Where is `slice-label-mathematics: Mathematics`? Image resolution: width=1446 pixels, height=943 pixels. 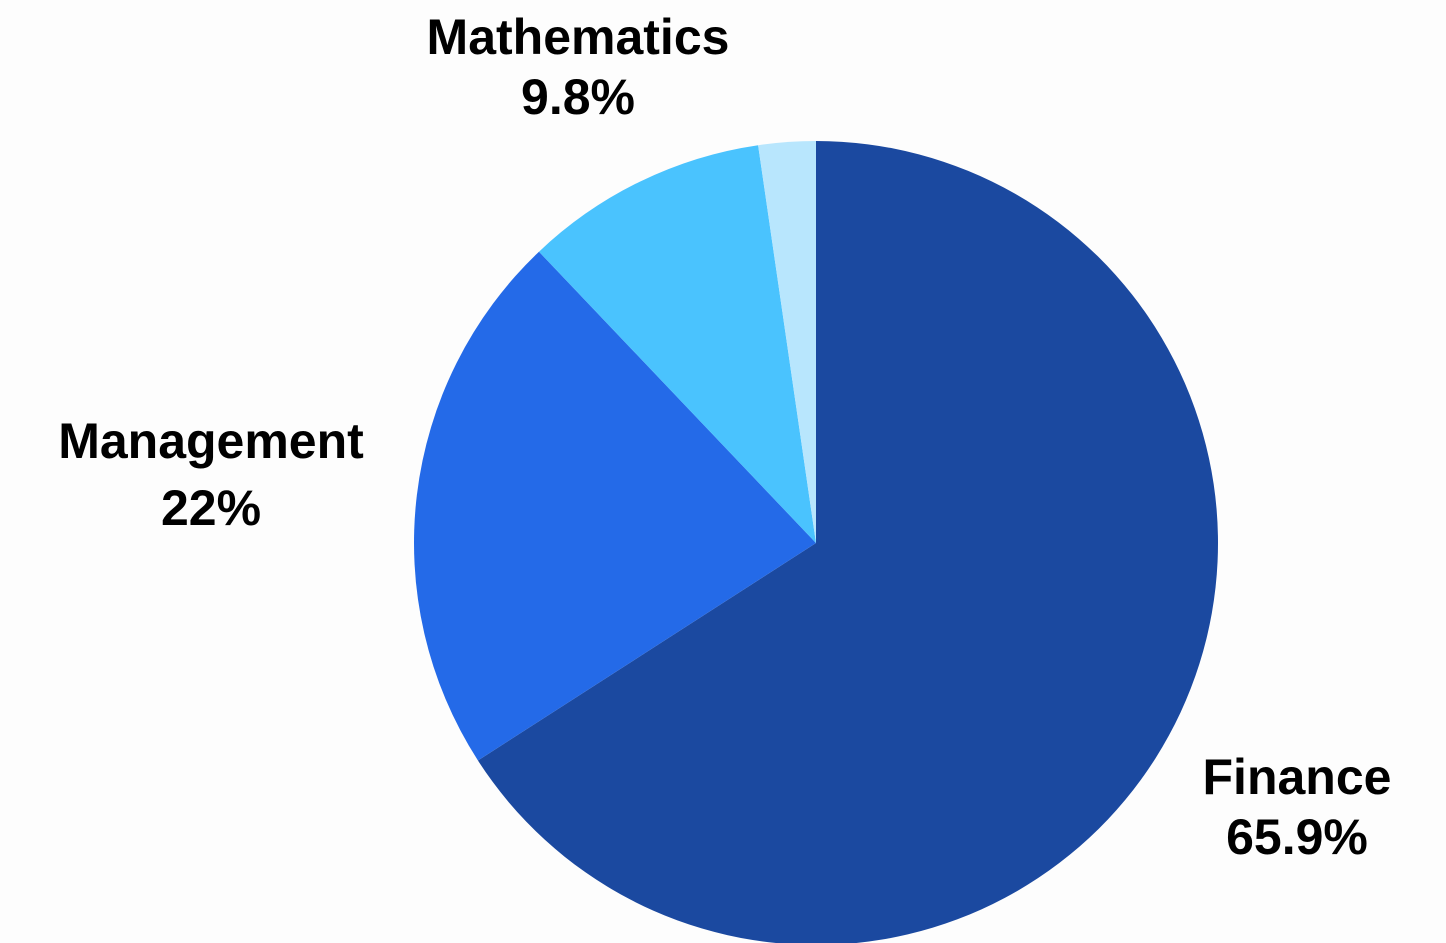
slice-label-mathematics: Mathematics is located at coordinates (578, 37).